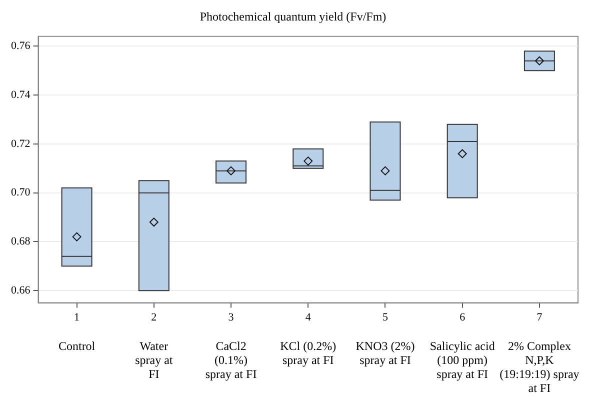 This screenshot has height=405, width=602. I want to click on y-tick-label: 0.70, so click(21, 192).